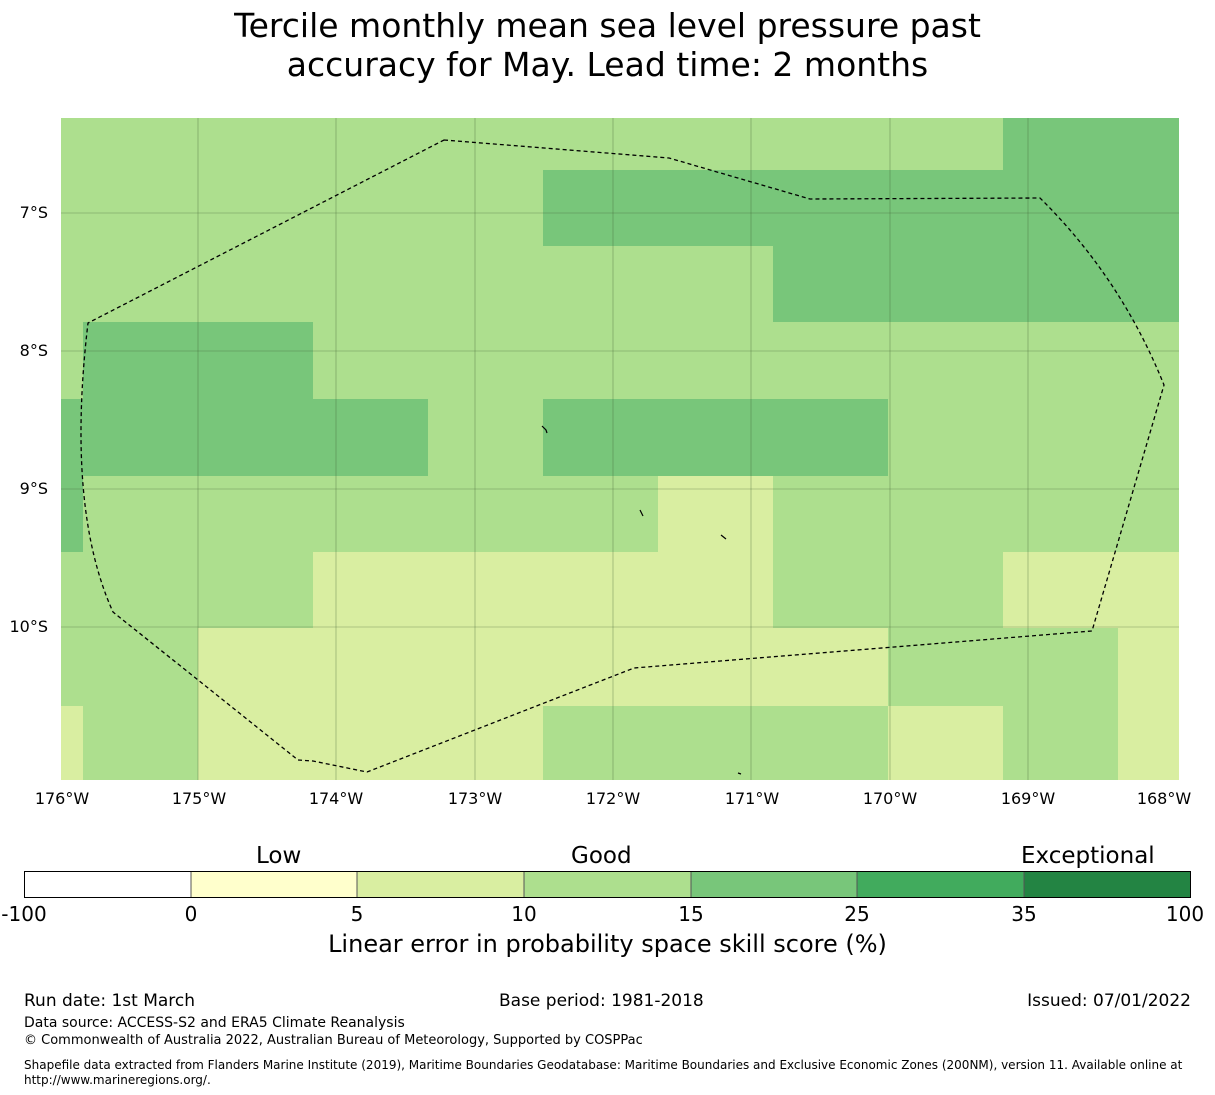  I want to click on title-line-2: accuracy for May. Lead time: 2 months, so click(607, 64).